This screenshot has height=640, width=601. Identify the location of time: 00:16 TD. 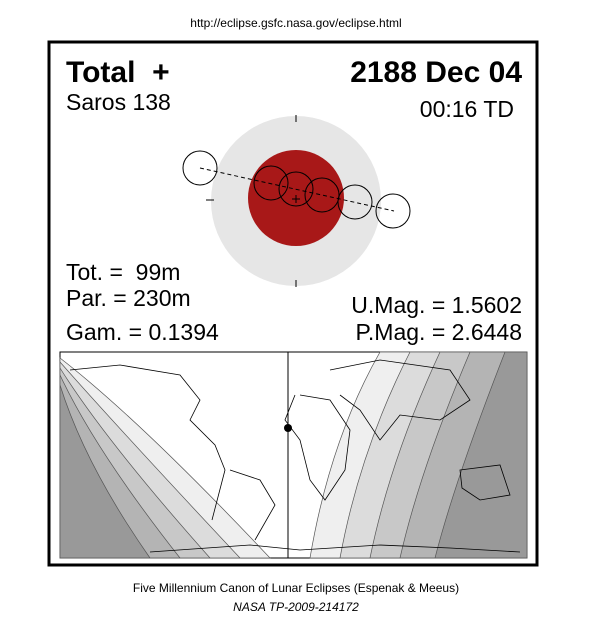
(467, 109).